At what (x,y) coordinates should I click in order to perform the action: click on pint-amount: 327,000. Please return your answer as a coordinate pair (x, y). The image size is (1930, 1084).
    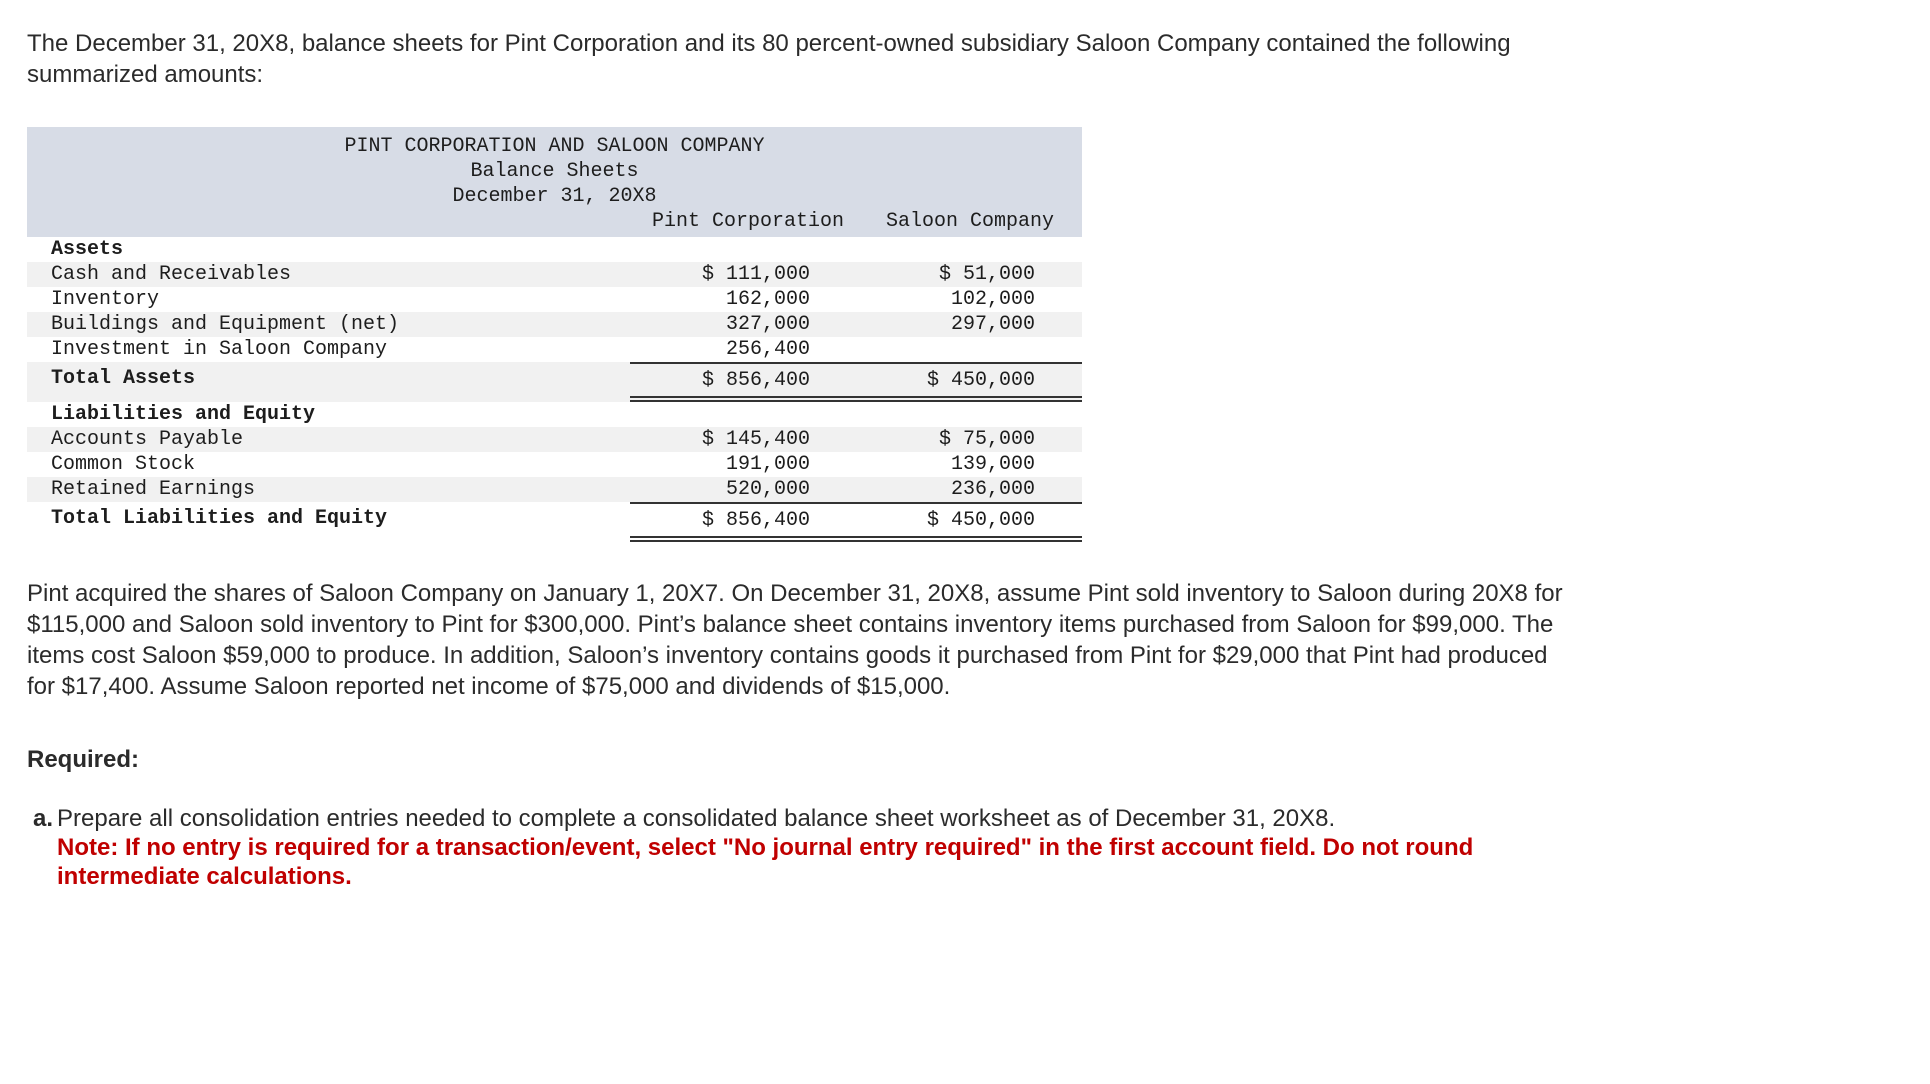
    Looking at the image, I should click on (767, 324).